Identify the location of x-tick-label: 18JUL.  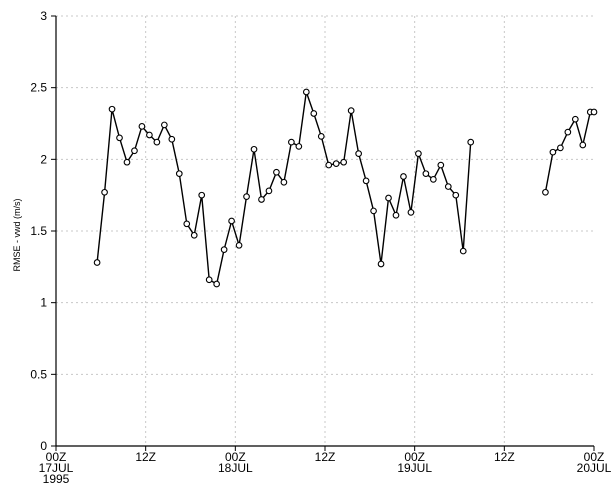
(235, 468).